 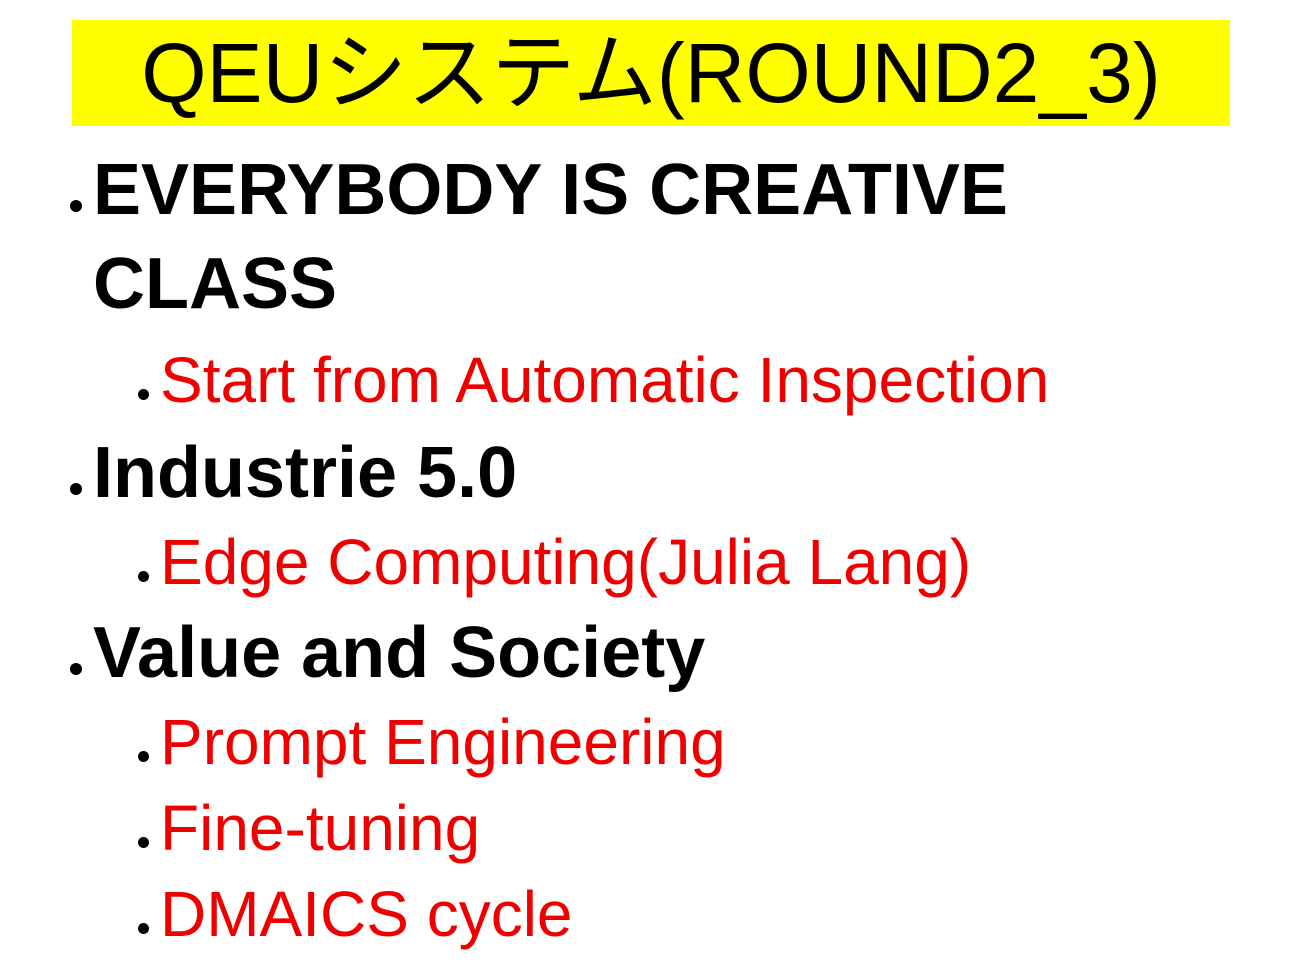 I want to click on sub-bullet-label: Edge Computing(Julia Lang), so click(x=566, y=562).